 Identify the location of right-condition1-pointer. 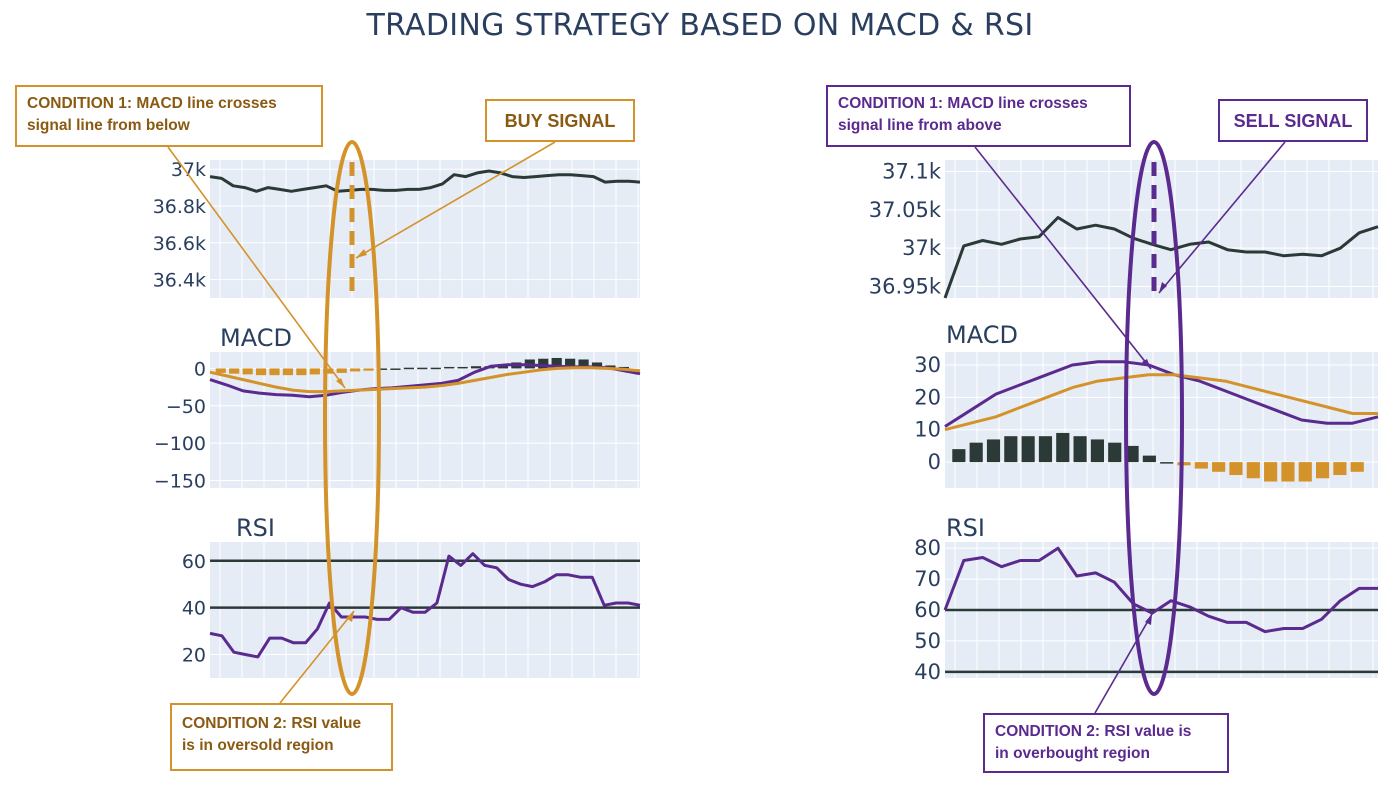
(1063, 258).